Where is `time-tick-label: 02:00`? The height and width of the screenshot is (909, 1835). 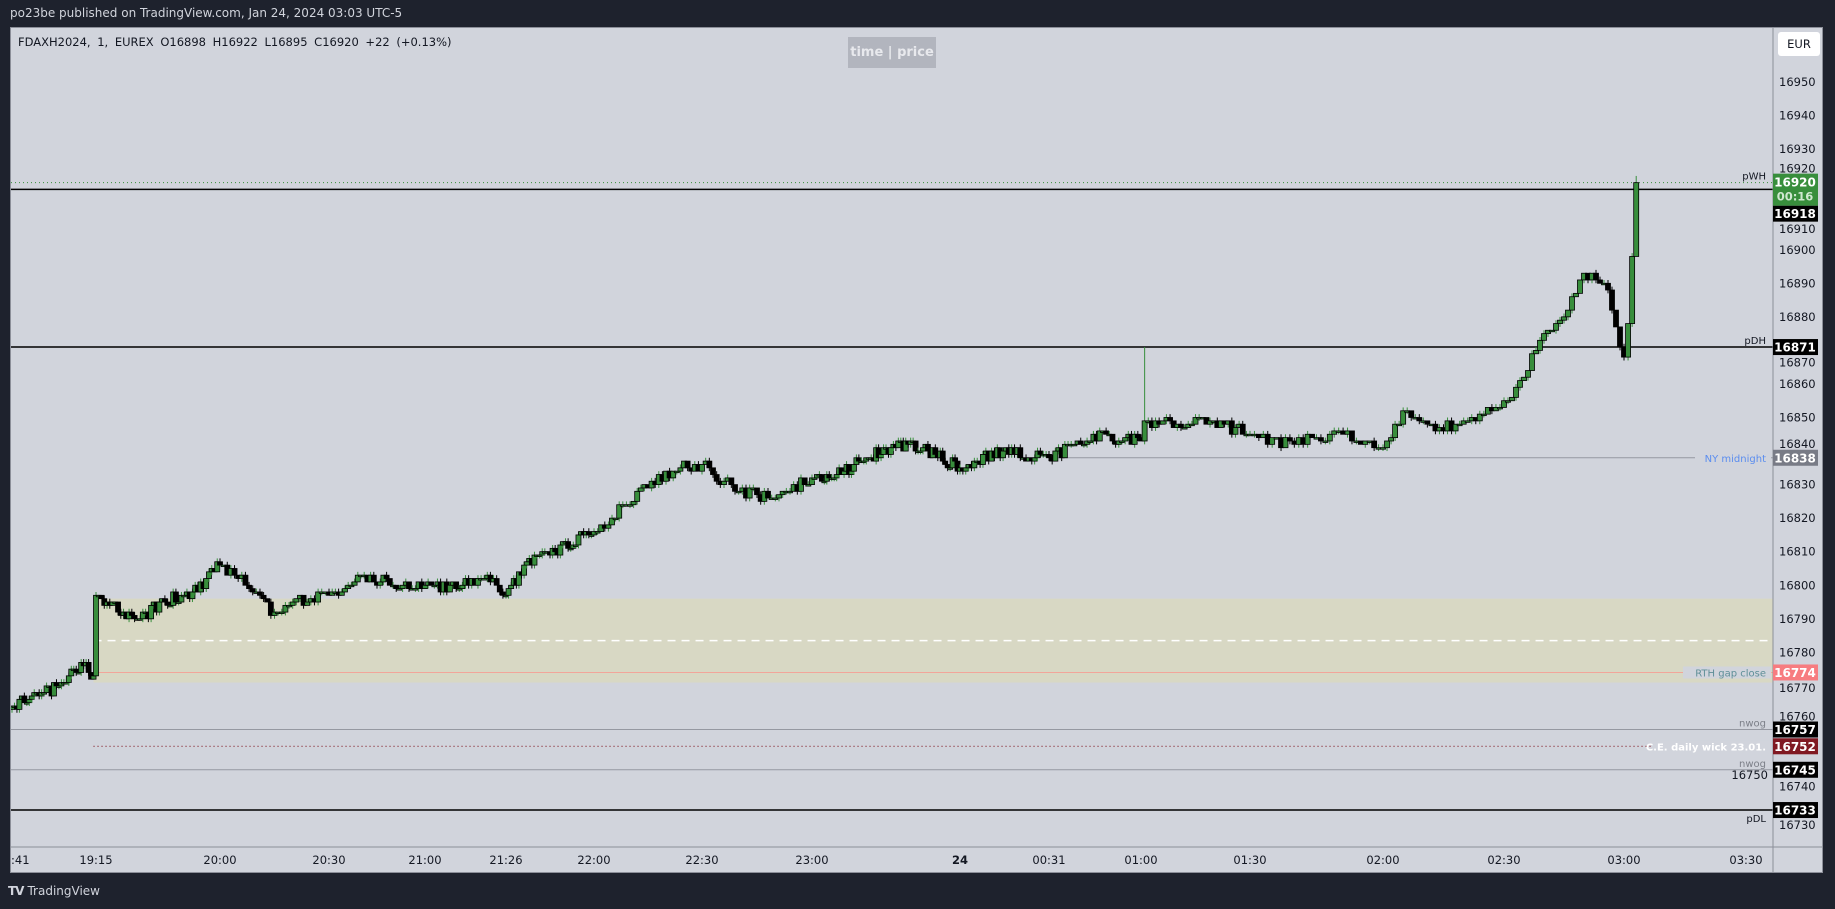
time-tick-label: 02:00 is located at coordinates (1382, 860).